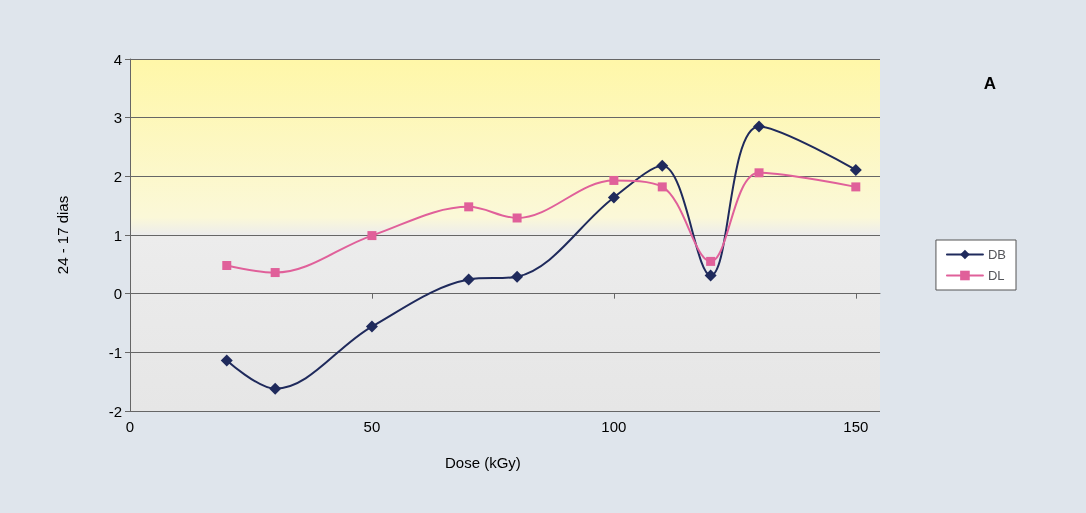 This screenshot has width=1086, height=513. Describe the element at coordinates (614, 426) in the screenshot. I see `x-tick-label: 100` at that location.